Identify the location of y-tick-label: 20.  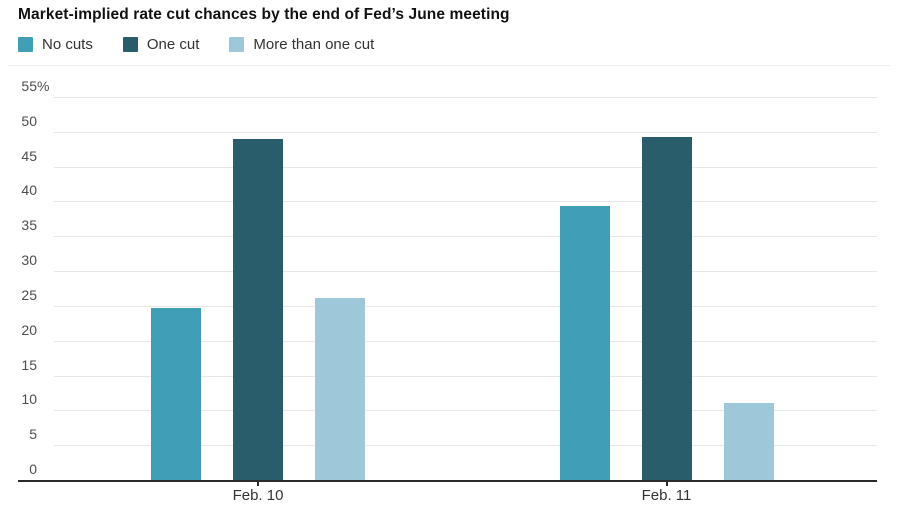
(29, 329).